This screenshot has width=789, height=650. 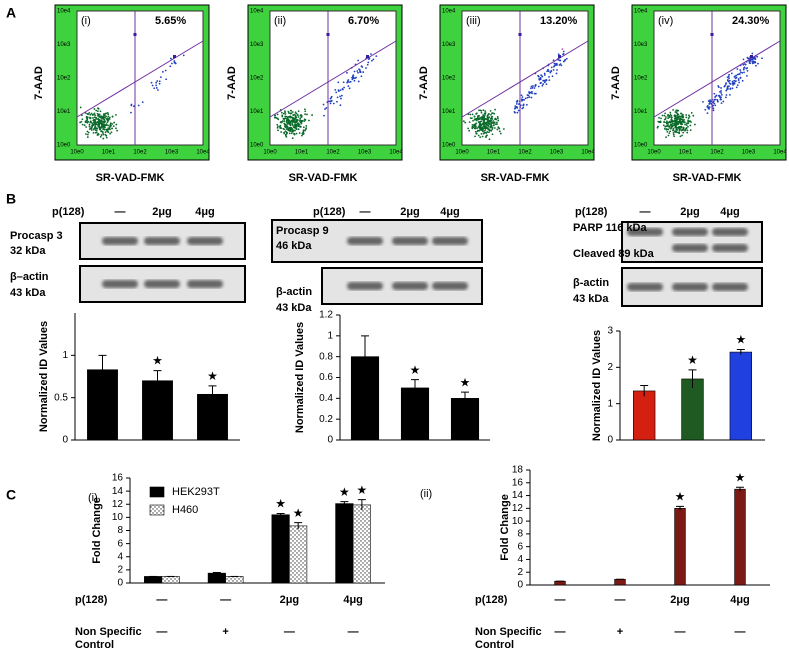 I want to click on y-tick-label: 10e3, so click(x=641, y=45).